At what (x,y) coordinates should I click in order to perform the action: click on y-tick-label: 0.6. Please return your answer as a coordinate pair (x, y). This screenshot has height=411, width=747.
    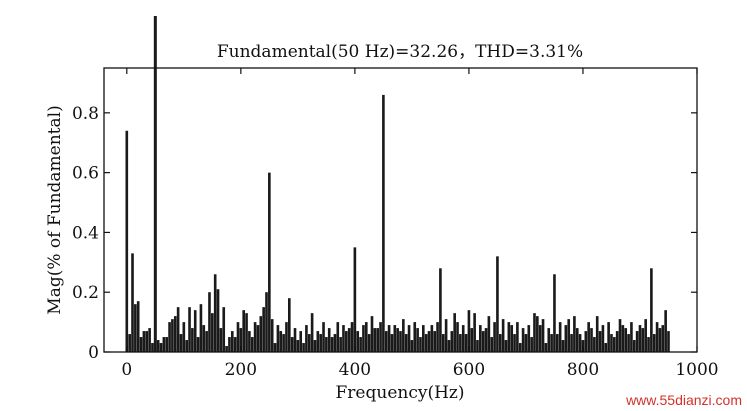
    Looking at the image, I should click on (85, 174).